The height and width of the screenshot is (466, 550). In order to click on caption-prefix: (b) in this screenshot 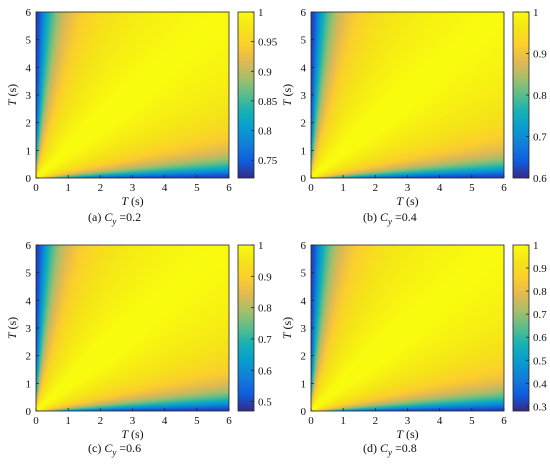, I will do `click(371, 217)`.